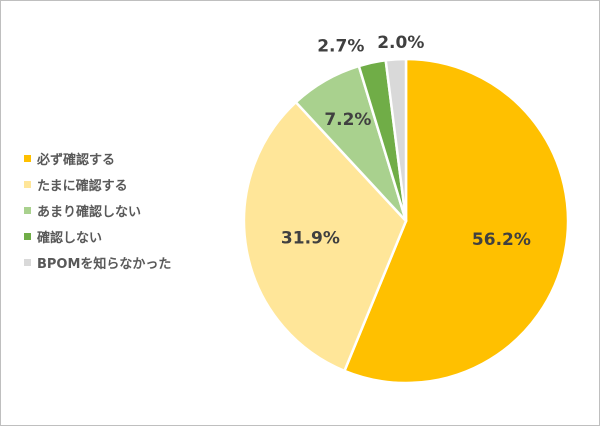 This screenshot has width=600, height=426. I want to click on legend-item: たまに確認する, so click(97, 184).